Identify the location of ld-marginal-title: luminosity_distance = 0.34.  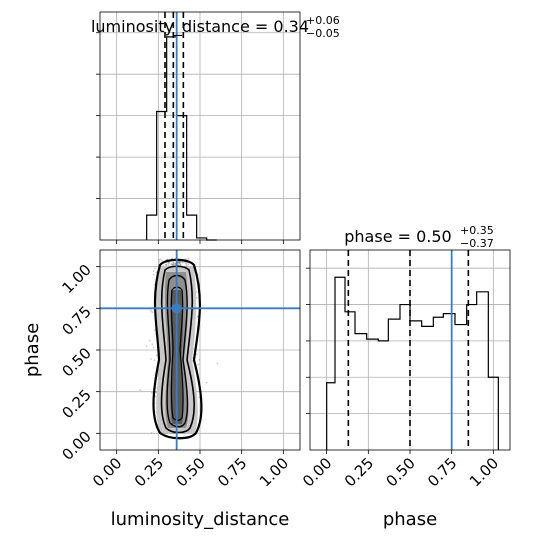
(200, 27).